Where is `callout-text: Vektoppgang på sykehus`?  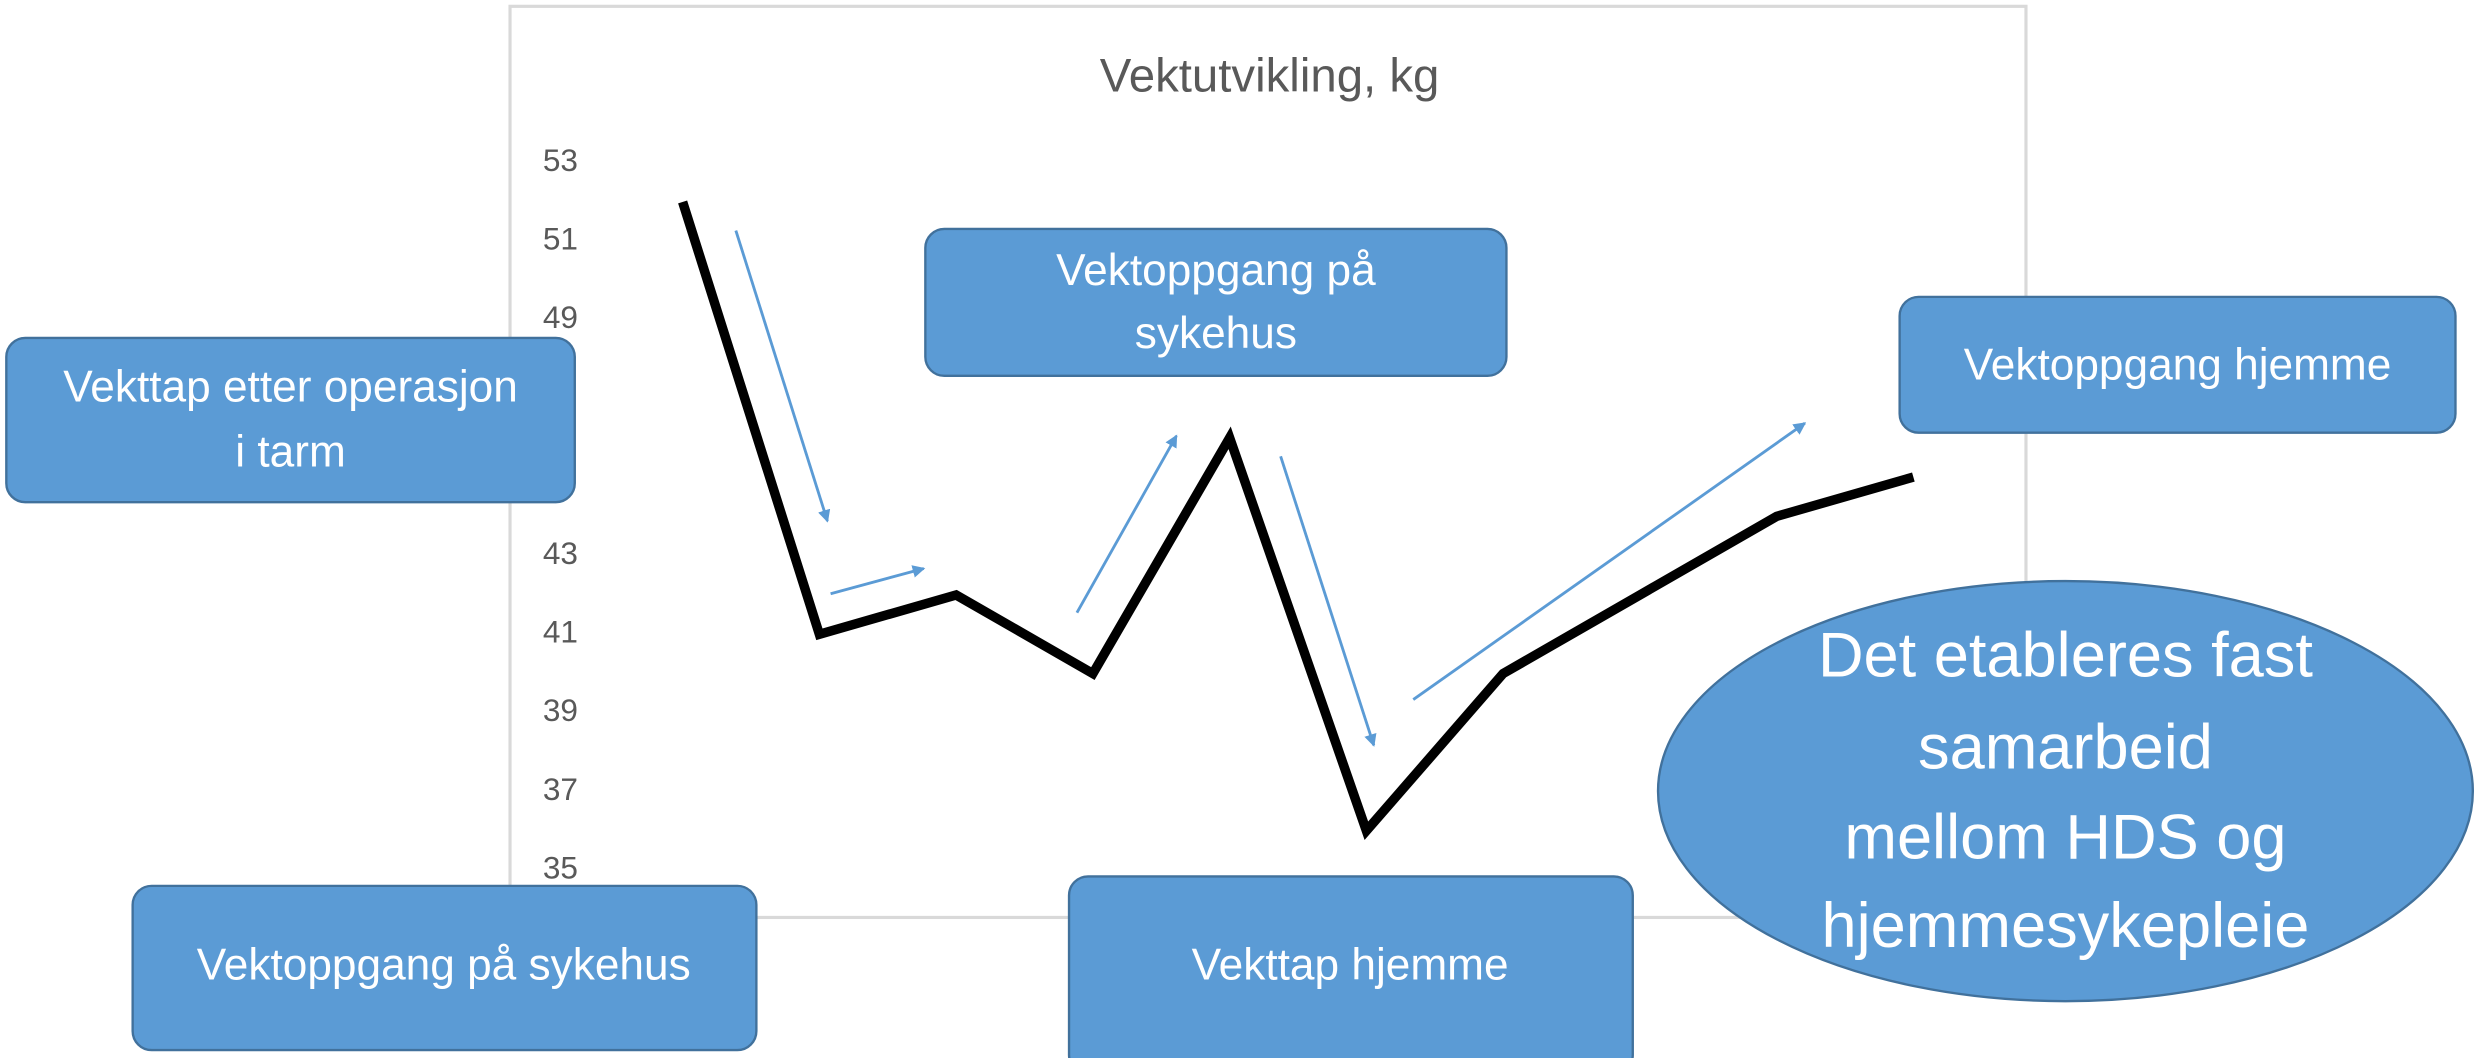
callout-text: Vektoppgang på sykehus is located at coordinates (444, 965).